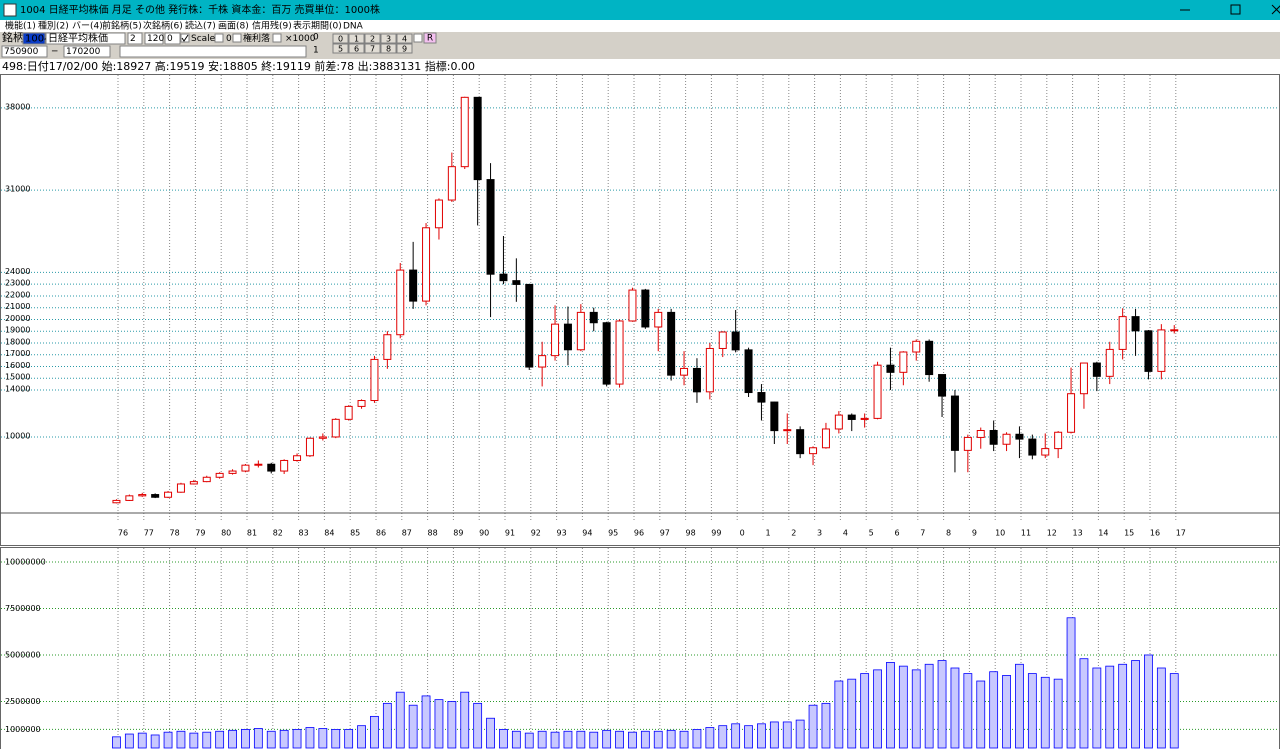  Describe the element at coordinates (158, 39) in the screenshot. I see `input-value: 1200` at that location.